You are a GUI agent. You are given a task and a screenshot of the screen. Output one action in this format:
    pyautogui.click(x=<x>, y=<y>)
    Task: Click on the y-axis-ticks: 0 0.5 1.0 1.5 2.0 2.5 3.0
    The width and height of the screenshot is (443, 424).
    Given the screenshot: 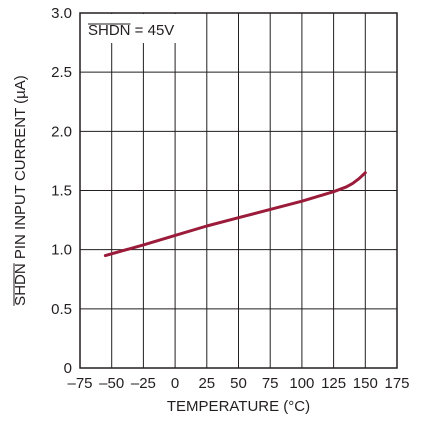 What is the action you would take?
    pyautogui.click(x=61, y=191)
    